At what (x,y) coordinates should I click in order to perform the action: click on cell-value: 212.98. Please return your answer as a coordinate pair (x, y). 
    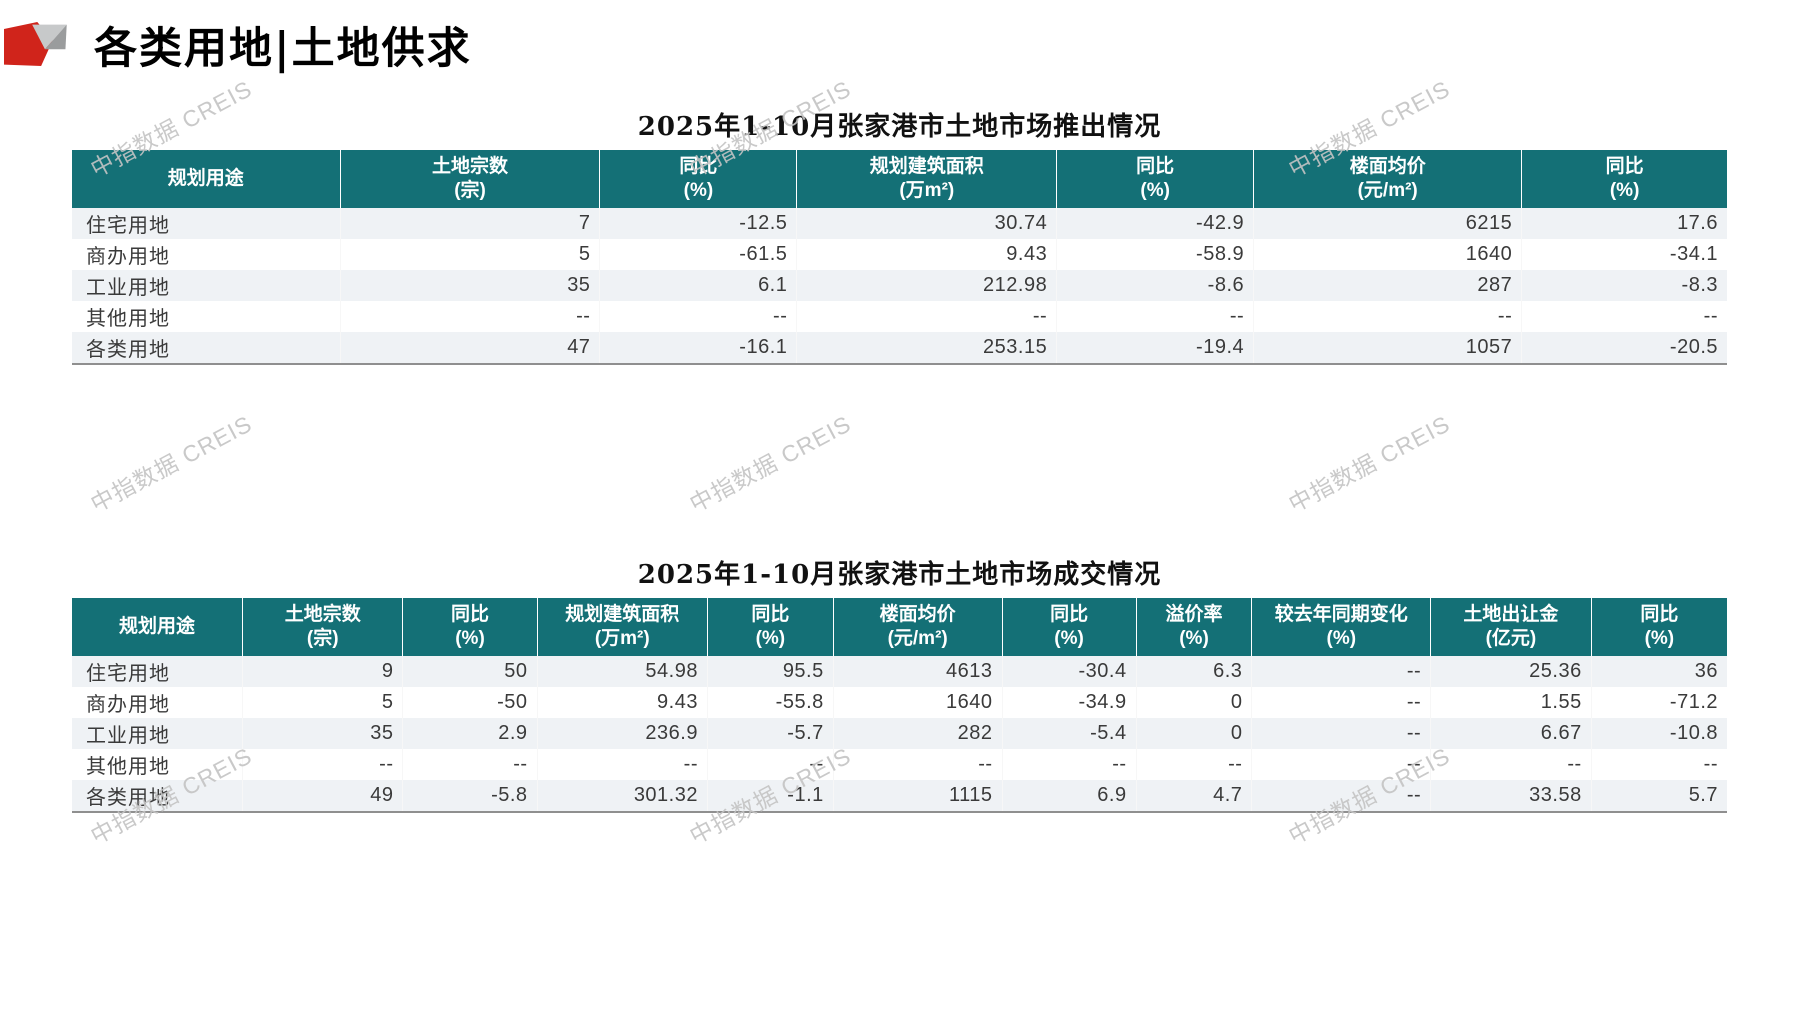
    Looking at the image, I should click on (927, 285).